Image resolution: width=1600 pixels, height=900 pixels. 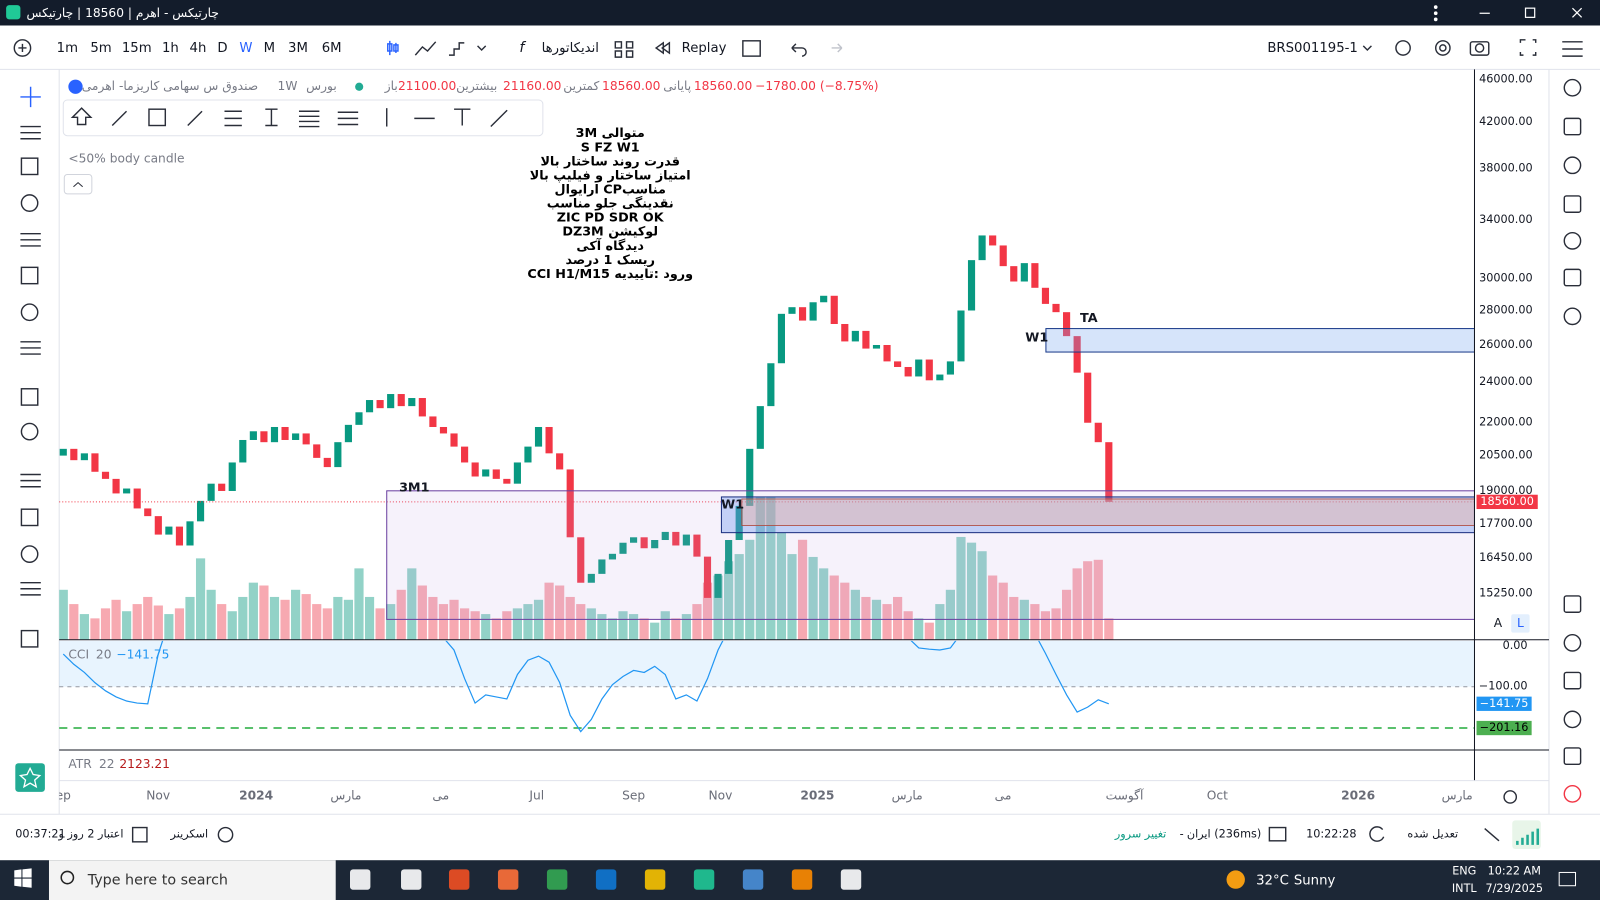 What do you see at coordinates (1506, 381) in the screenshot?
I see `y-tick-label: 24000.00` at bounding box center [1506, 381].